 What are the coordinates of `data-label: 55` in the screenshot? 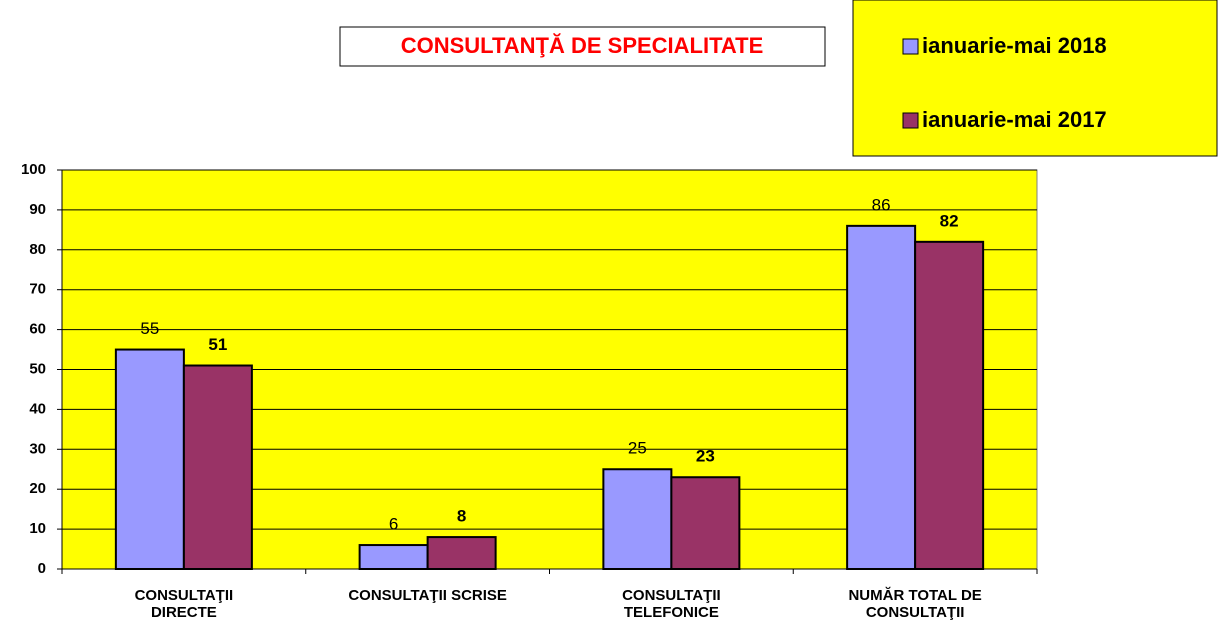 It's located at (149, 328).